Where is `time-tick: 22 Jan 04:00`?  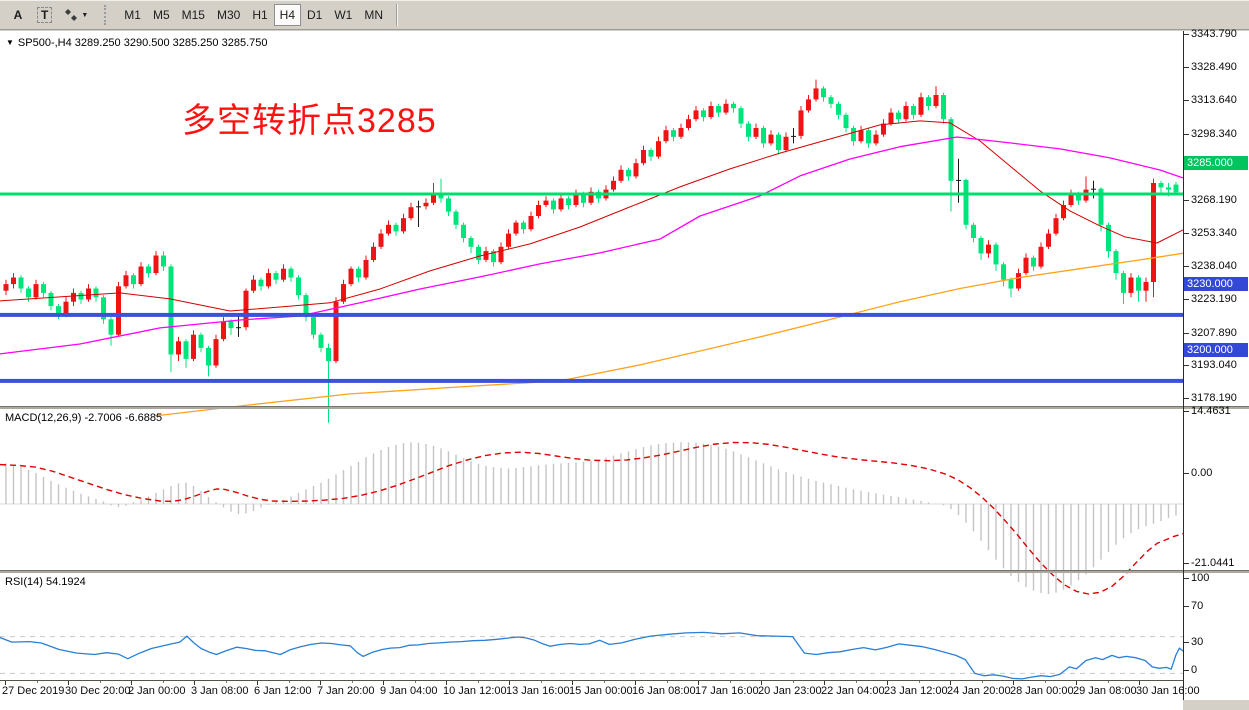
time-tick: 22 Jan 04:00 is located at coordinates (853, 691).